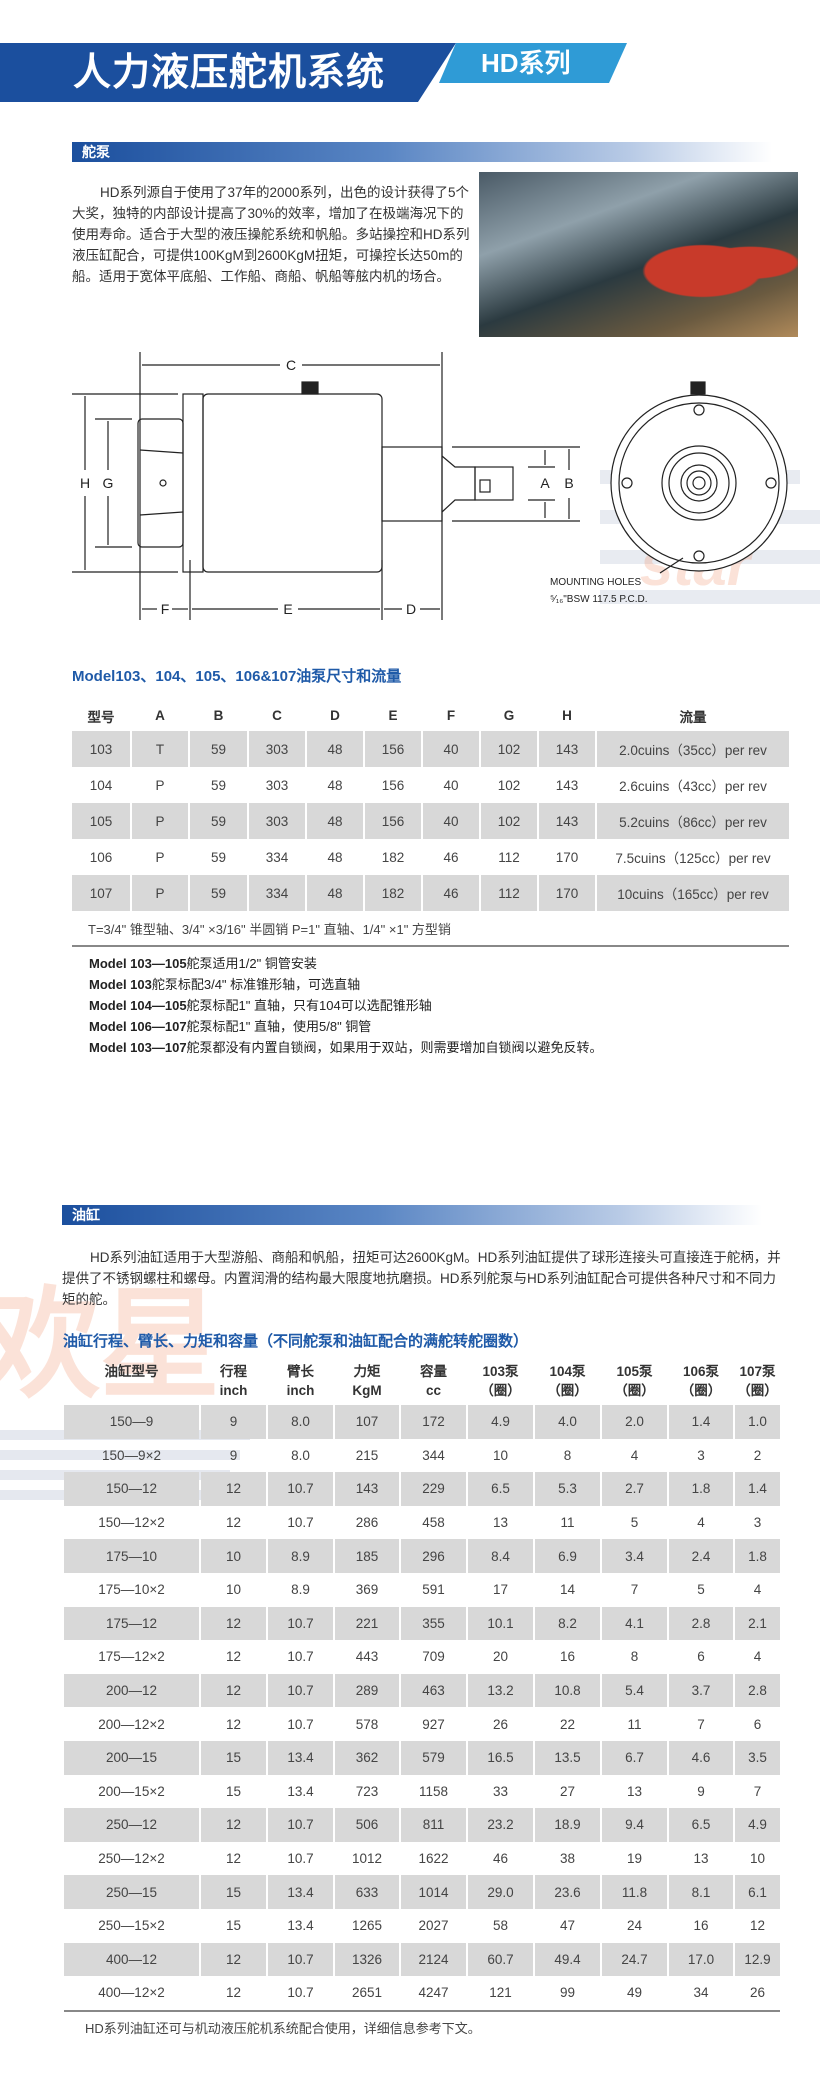 This screenshot has width=830, height=2098. What do you see at coordinates (701, 1825) in the screenshot?
I see `table-cell: 6.5` at bounding box center [701, 1825].